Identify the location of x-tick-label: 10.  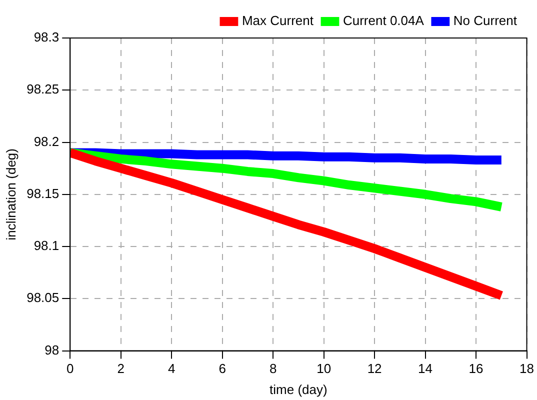
(324, 368).